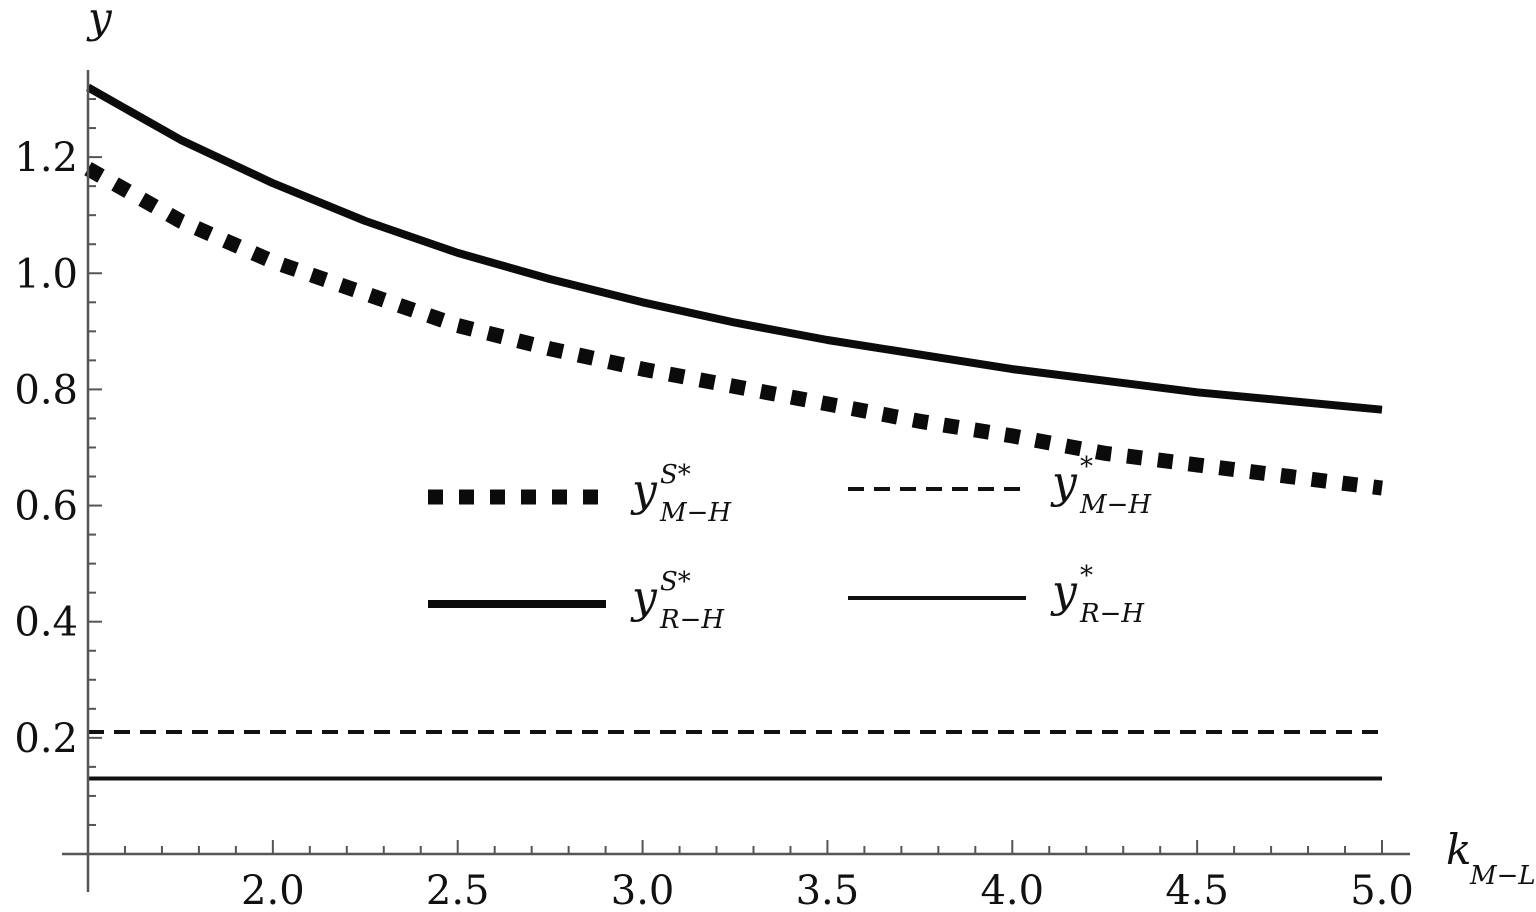 The height and width of the screenshot is (912, 1536). Describe the element at coordinates (99, 21) in the screenshot. I see `y-axis-label: y` at that location.